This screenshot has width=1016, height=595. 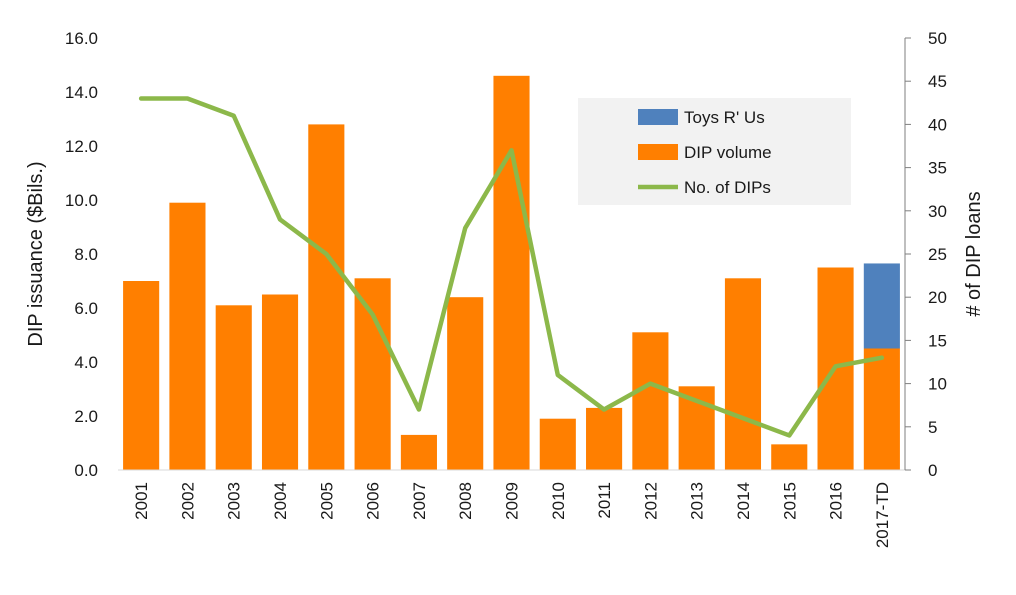 I want to click on y-tick-label: 10.0, so click(x=81, y=200).